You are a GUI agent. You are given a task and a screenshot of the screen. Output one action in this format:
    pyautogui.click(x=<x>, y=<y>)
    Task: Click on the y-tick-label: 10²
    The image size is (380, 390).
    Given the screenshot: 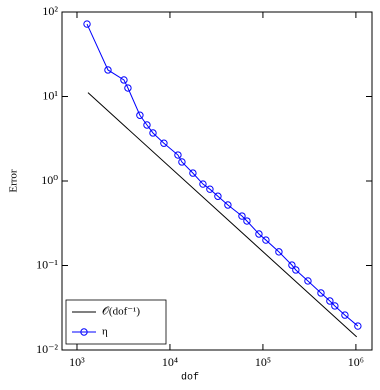 What is the action you would take?
    pyautogui.click(x=50, y=11)
    